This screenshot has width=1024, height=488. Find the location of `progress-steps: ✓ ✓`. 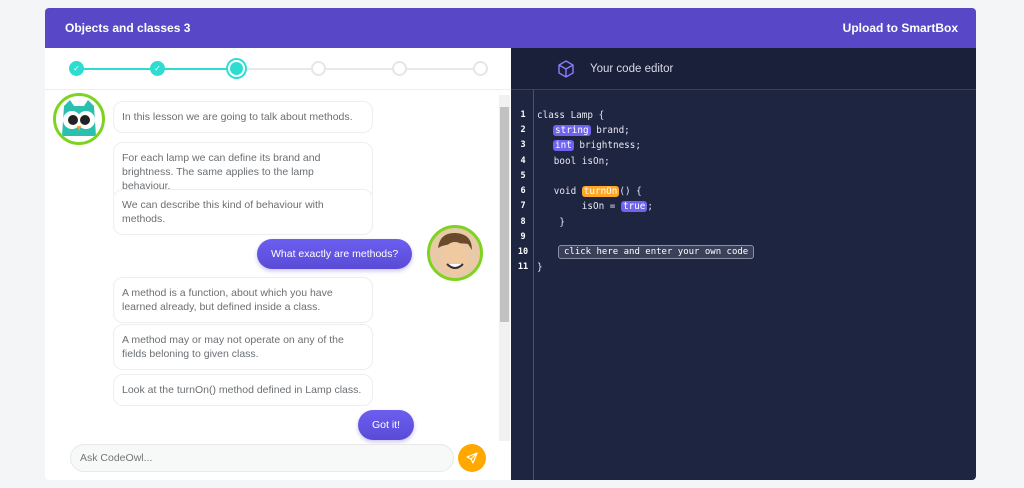

progress-steps: ✓ ✓ is located at coordinates (278, 69).